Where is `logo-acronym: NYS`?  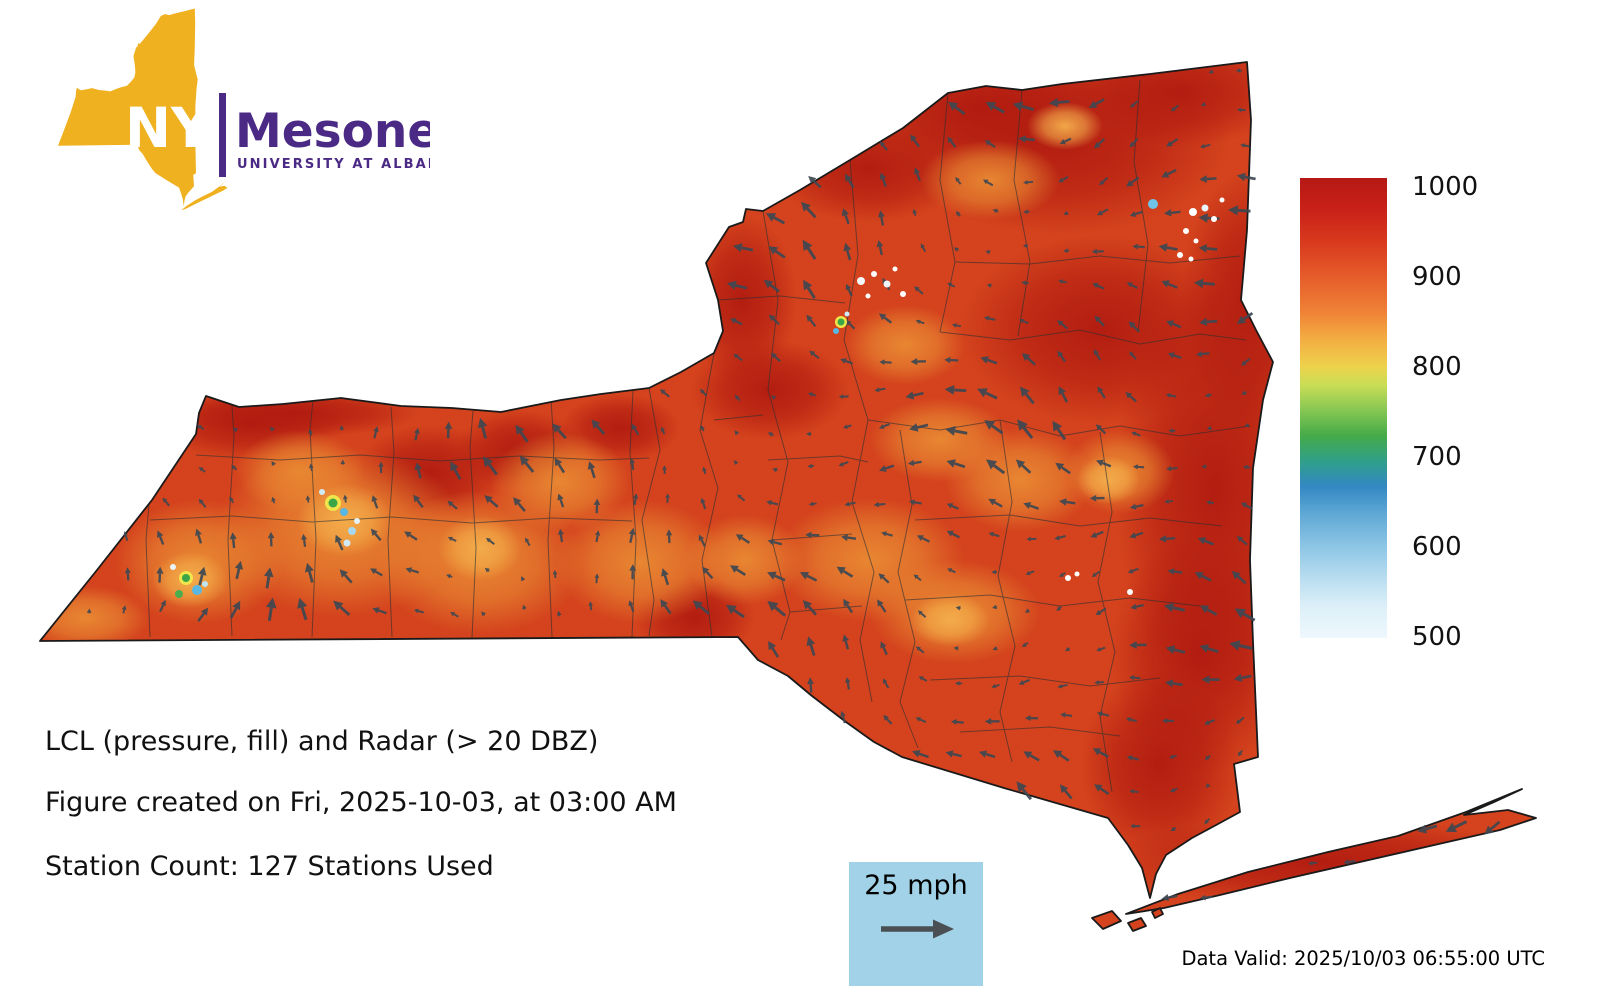 logo-acronym: NYS is located at coordinates (187, 128).